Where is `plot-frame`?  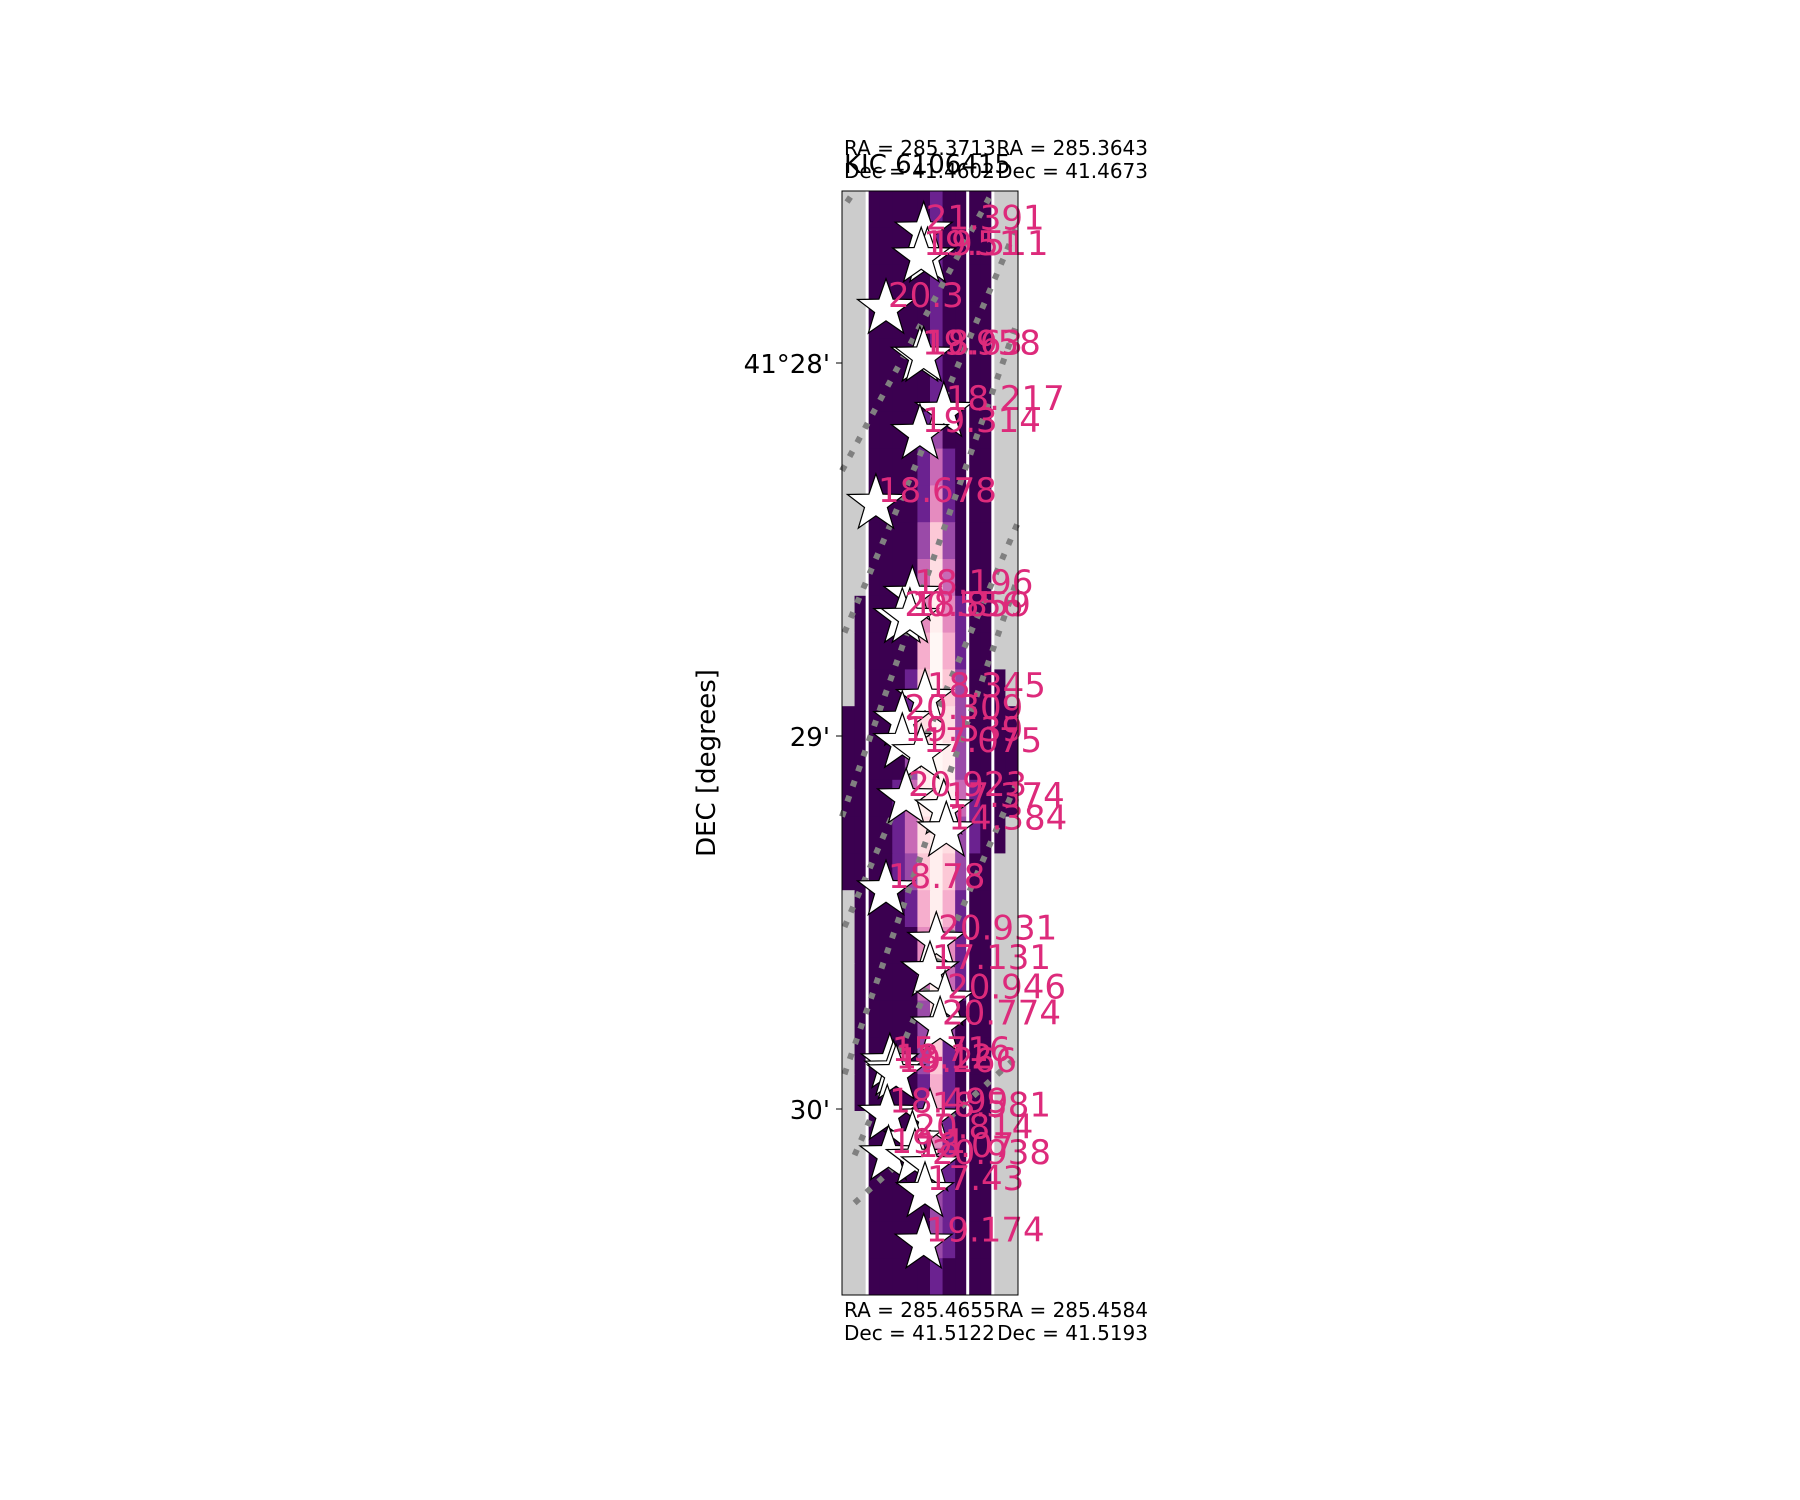
plot-frame is located at coordinates (930, 743).